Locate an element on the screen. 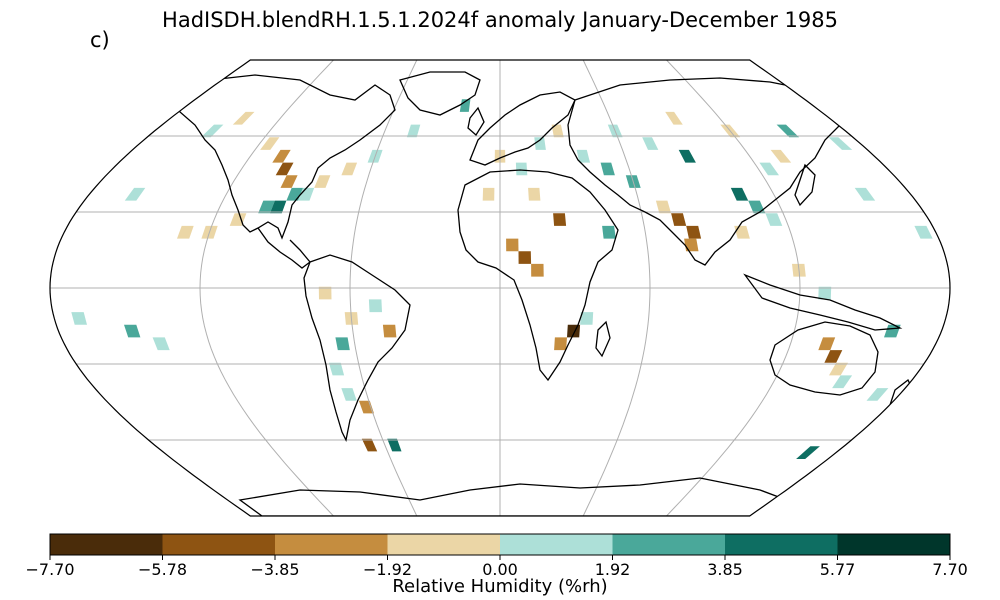 The image size is (1000, 600). coastline-africa is located at coordinates (538, 275).